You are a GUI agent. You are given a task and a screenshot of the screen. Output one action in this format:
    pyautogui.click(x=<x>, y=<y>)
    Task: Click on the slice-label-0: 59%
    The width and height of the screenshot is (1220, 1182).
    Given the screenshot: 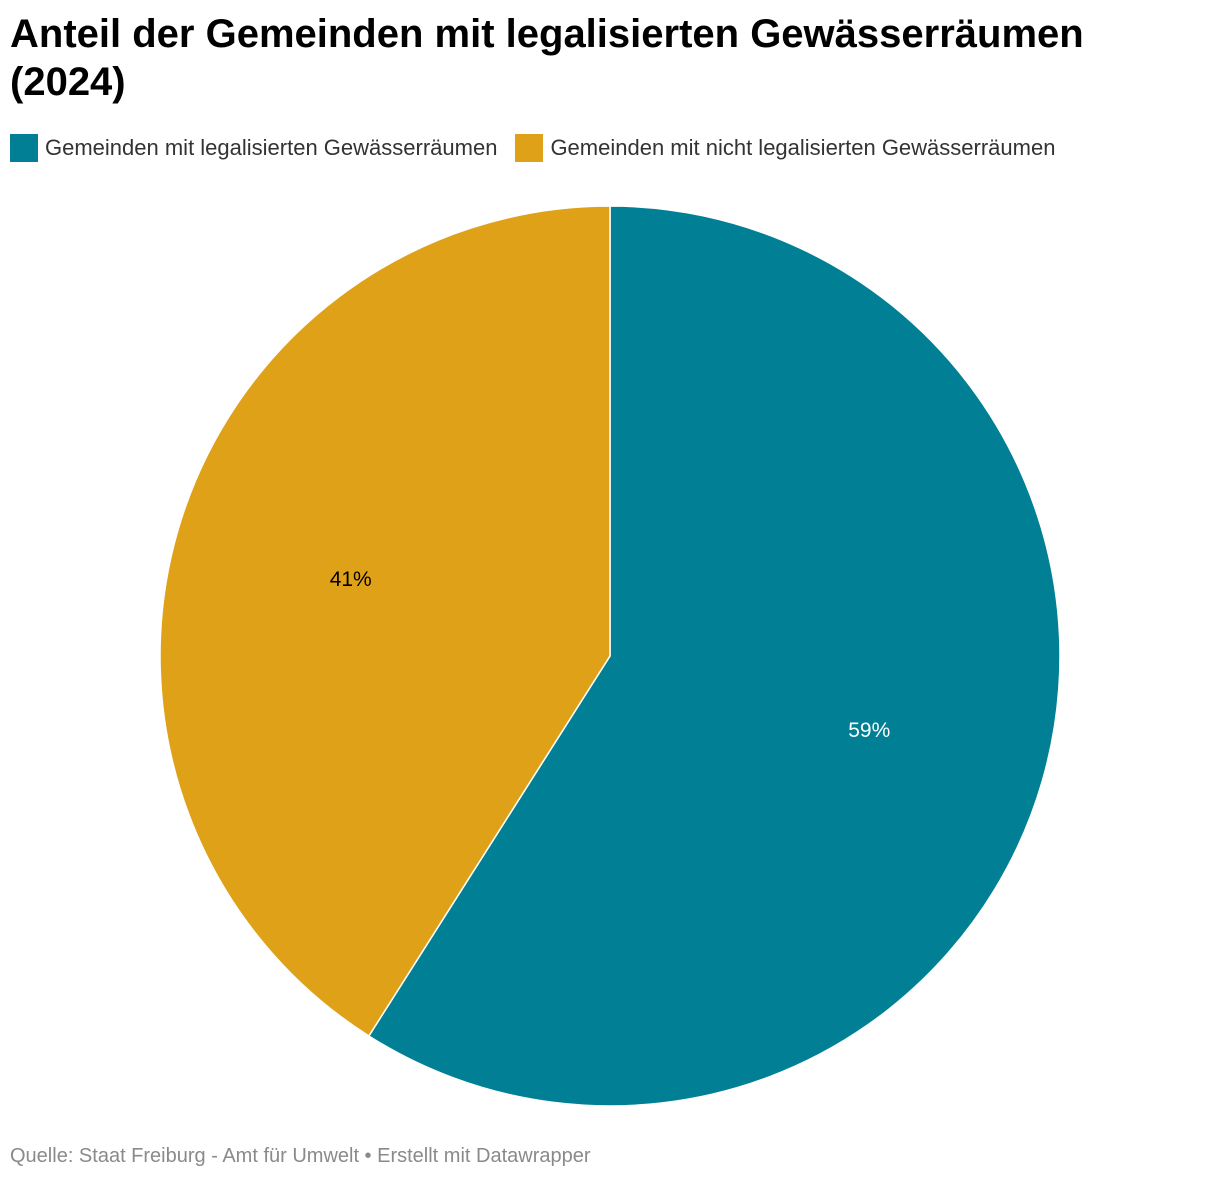 What is the action you would take?
    pyautogui.click(x=869, y=730)
    